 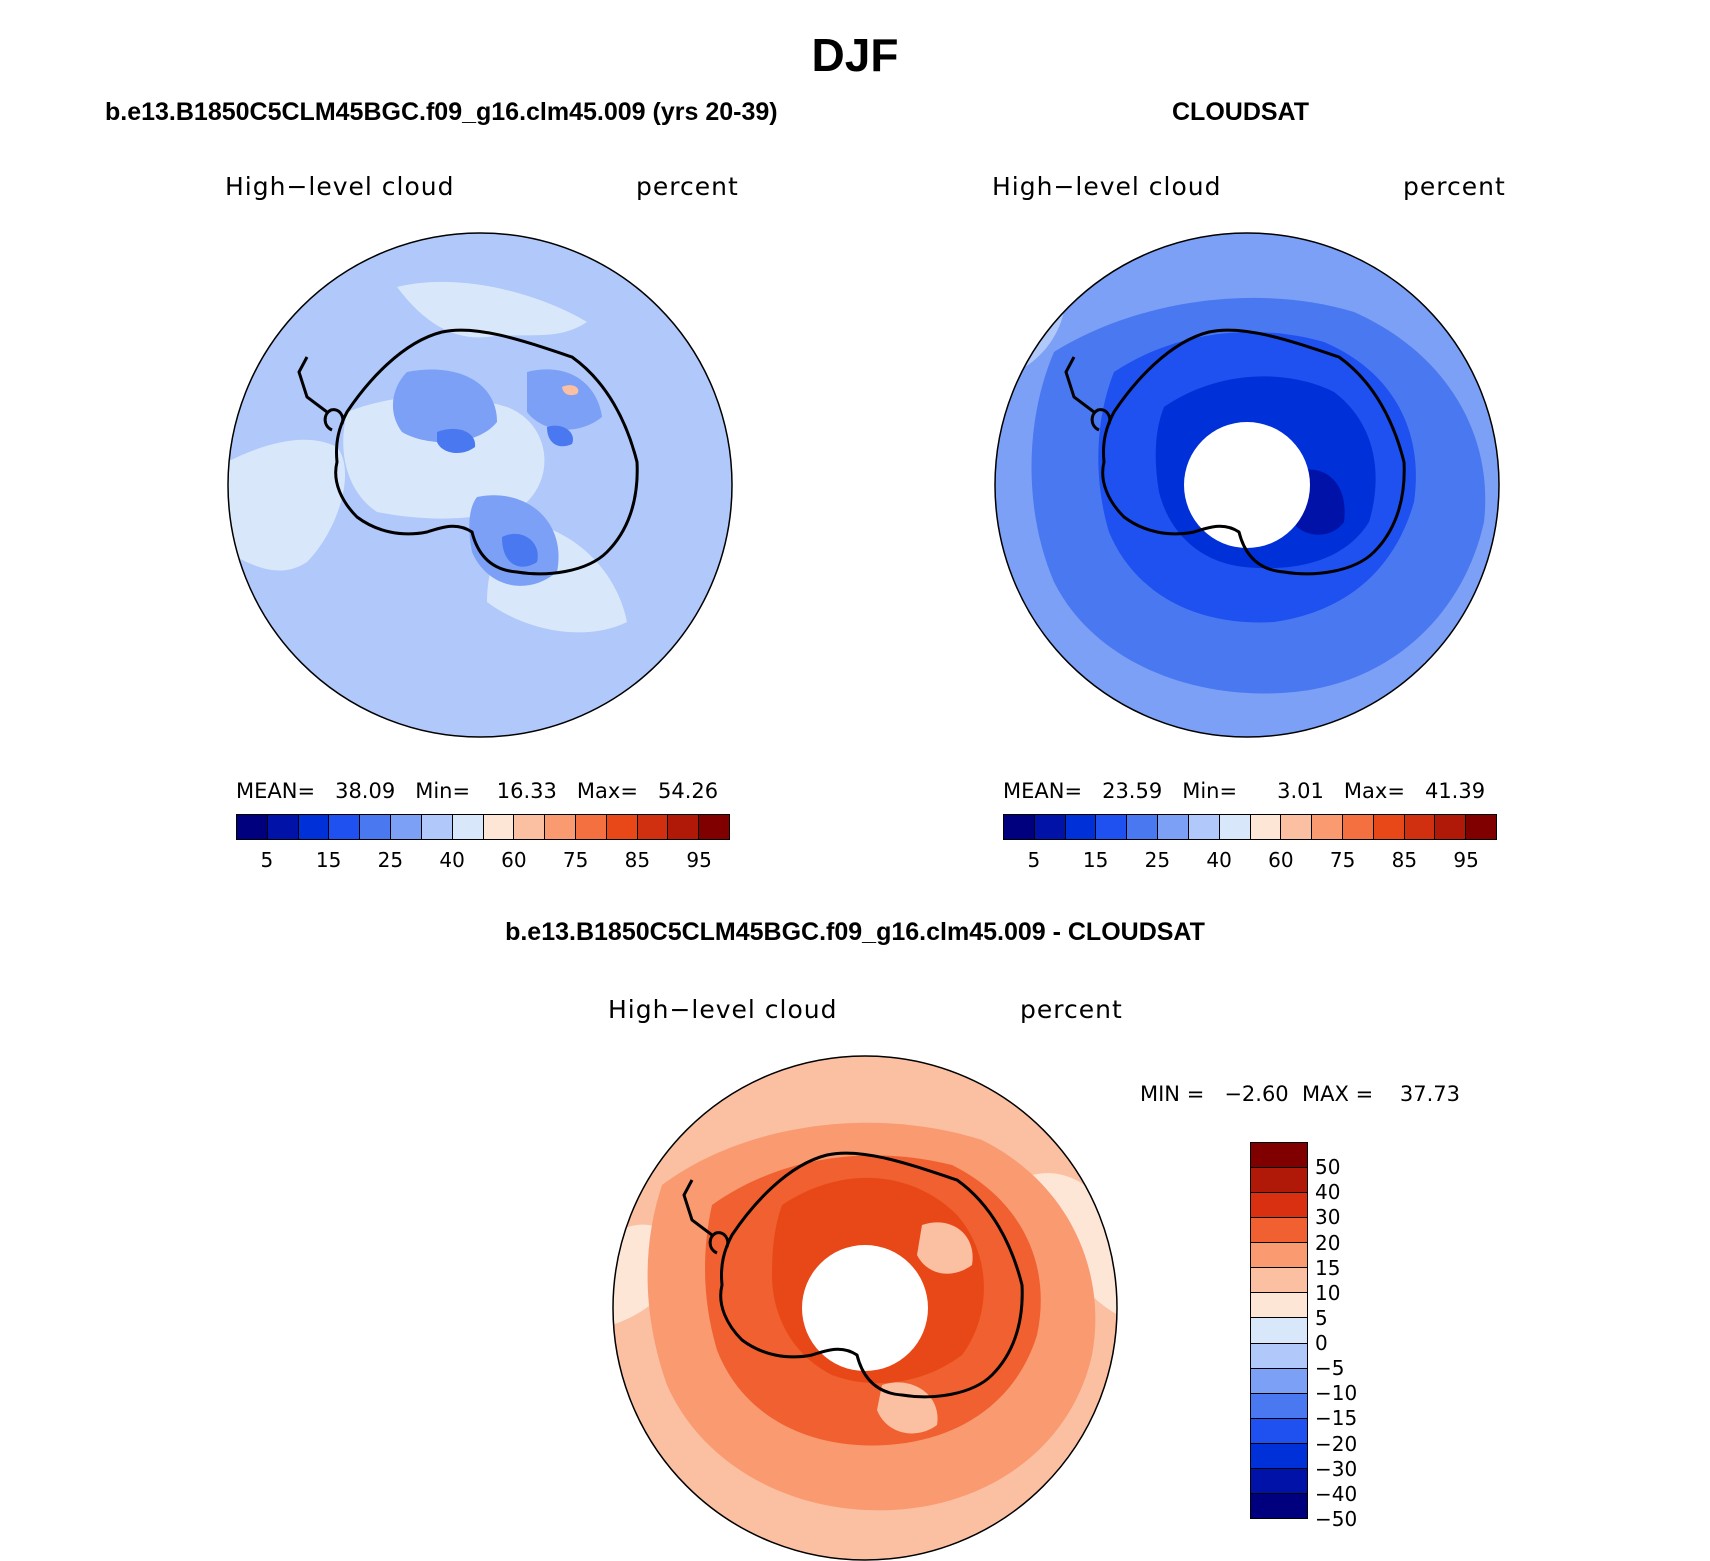 I want to click on panel1-variable: High−level cloud, so click(x=340, y=186).